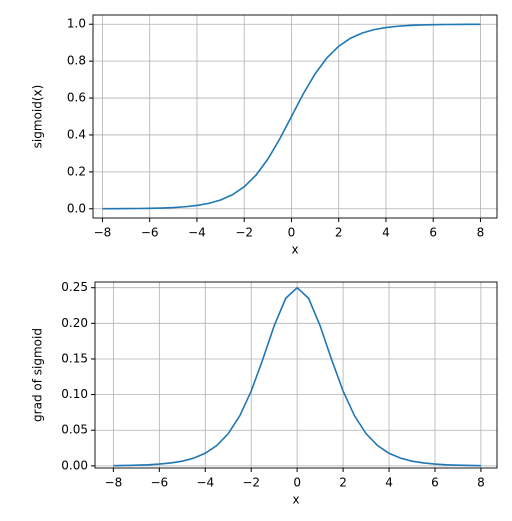 The image size is (512, 521). What do you see at coordinates (76, 98) in the screenshot?
I see `y-tick-label: 0.6` at bounding box center [76, 98].